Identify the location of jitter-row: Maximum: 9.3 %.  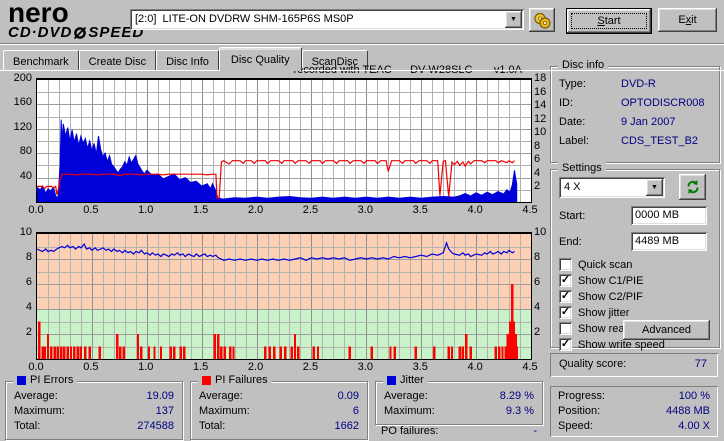
(459, 410).